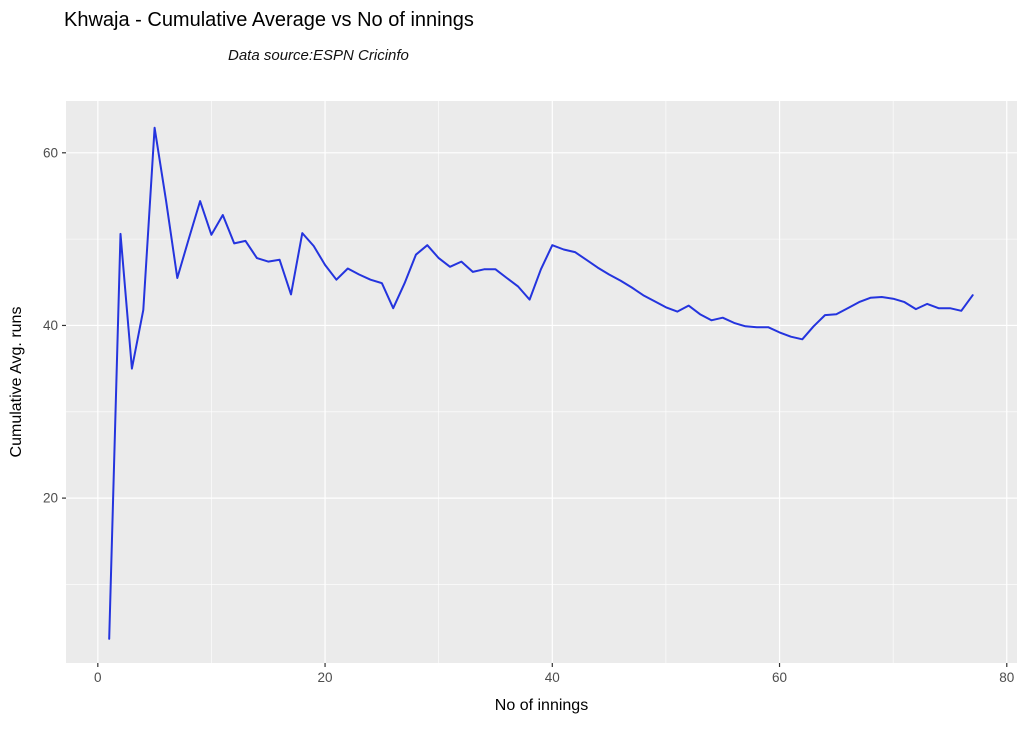 The image size is (1023, 731). What do you see at coordinates (325, 677) in the screenshot?
I see `x-tick-label: 20` at bounding box center [325, 677].